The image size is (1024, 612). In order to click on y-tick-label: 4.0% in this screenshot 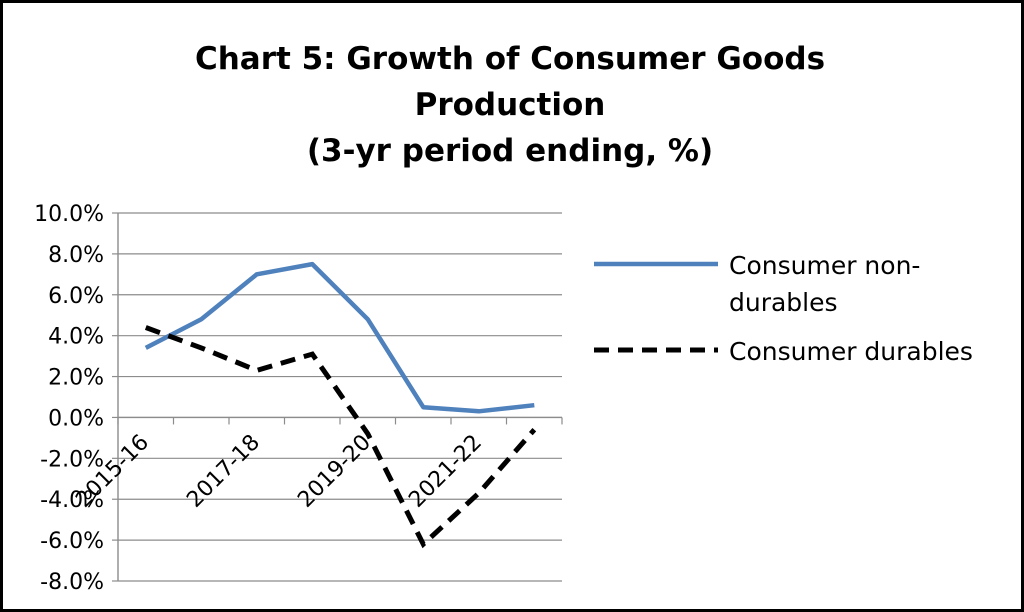, I will do `click(76, 337)`.